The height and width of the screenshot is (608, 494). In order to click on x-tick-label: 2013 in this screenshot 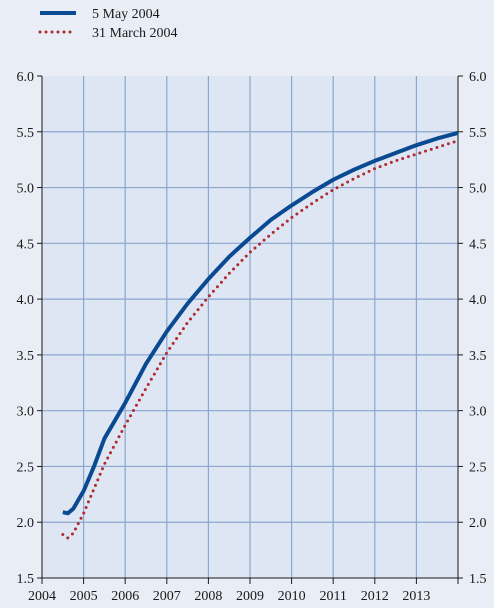, I will do `click(416, 596)`.